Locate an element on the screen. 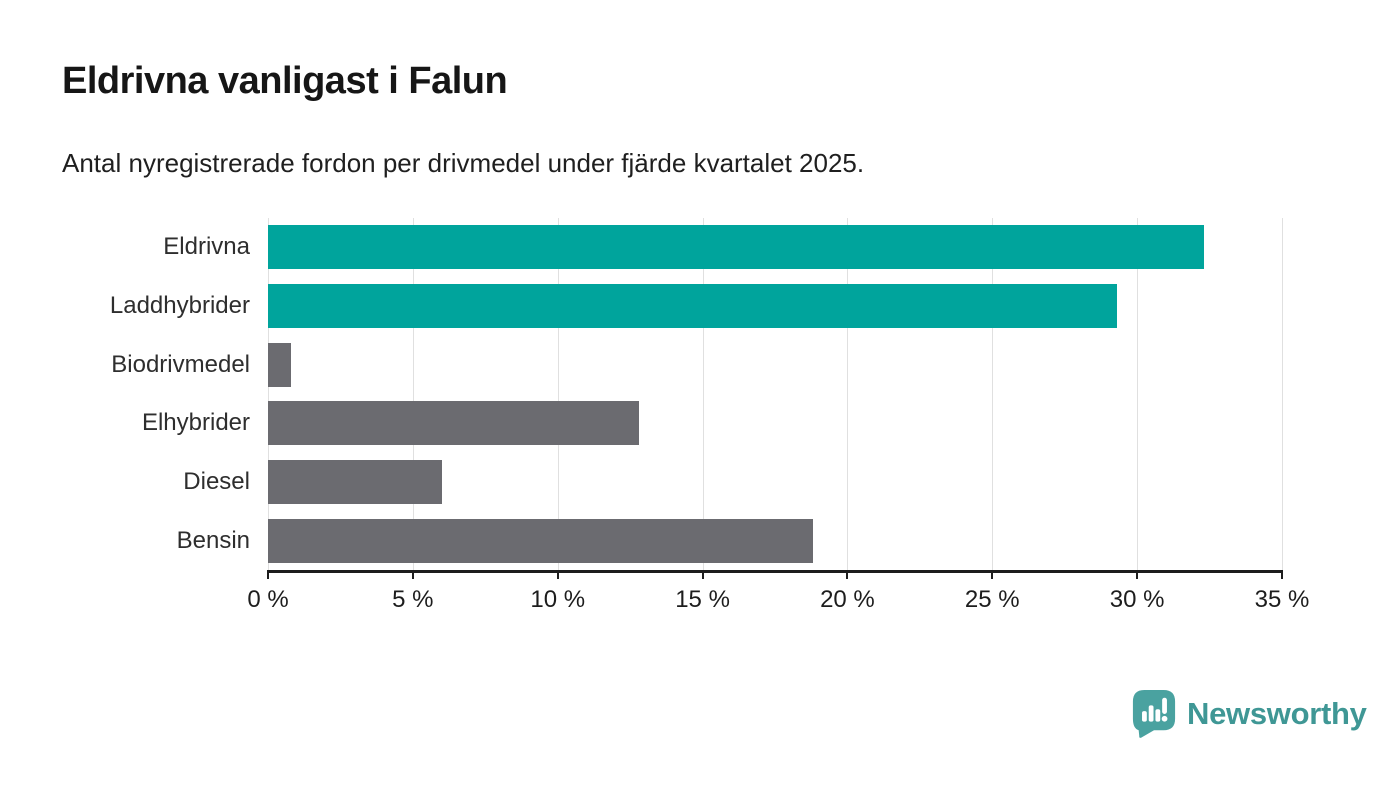 The width and height of the screenshot is (1400, 793). brand-name: Newsworthy is located at coordinates (1277, 713).